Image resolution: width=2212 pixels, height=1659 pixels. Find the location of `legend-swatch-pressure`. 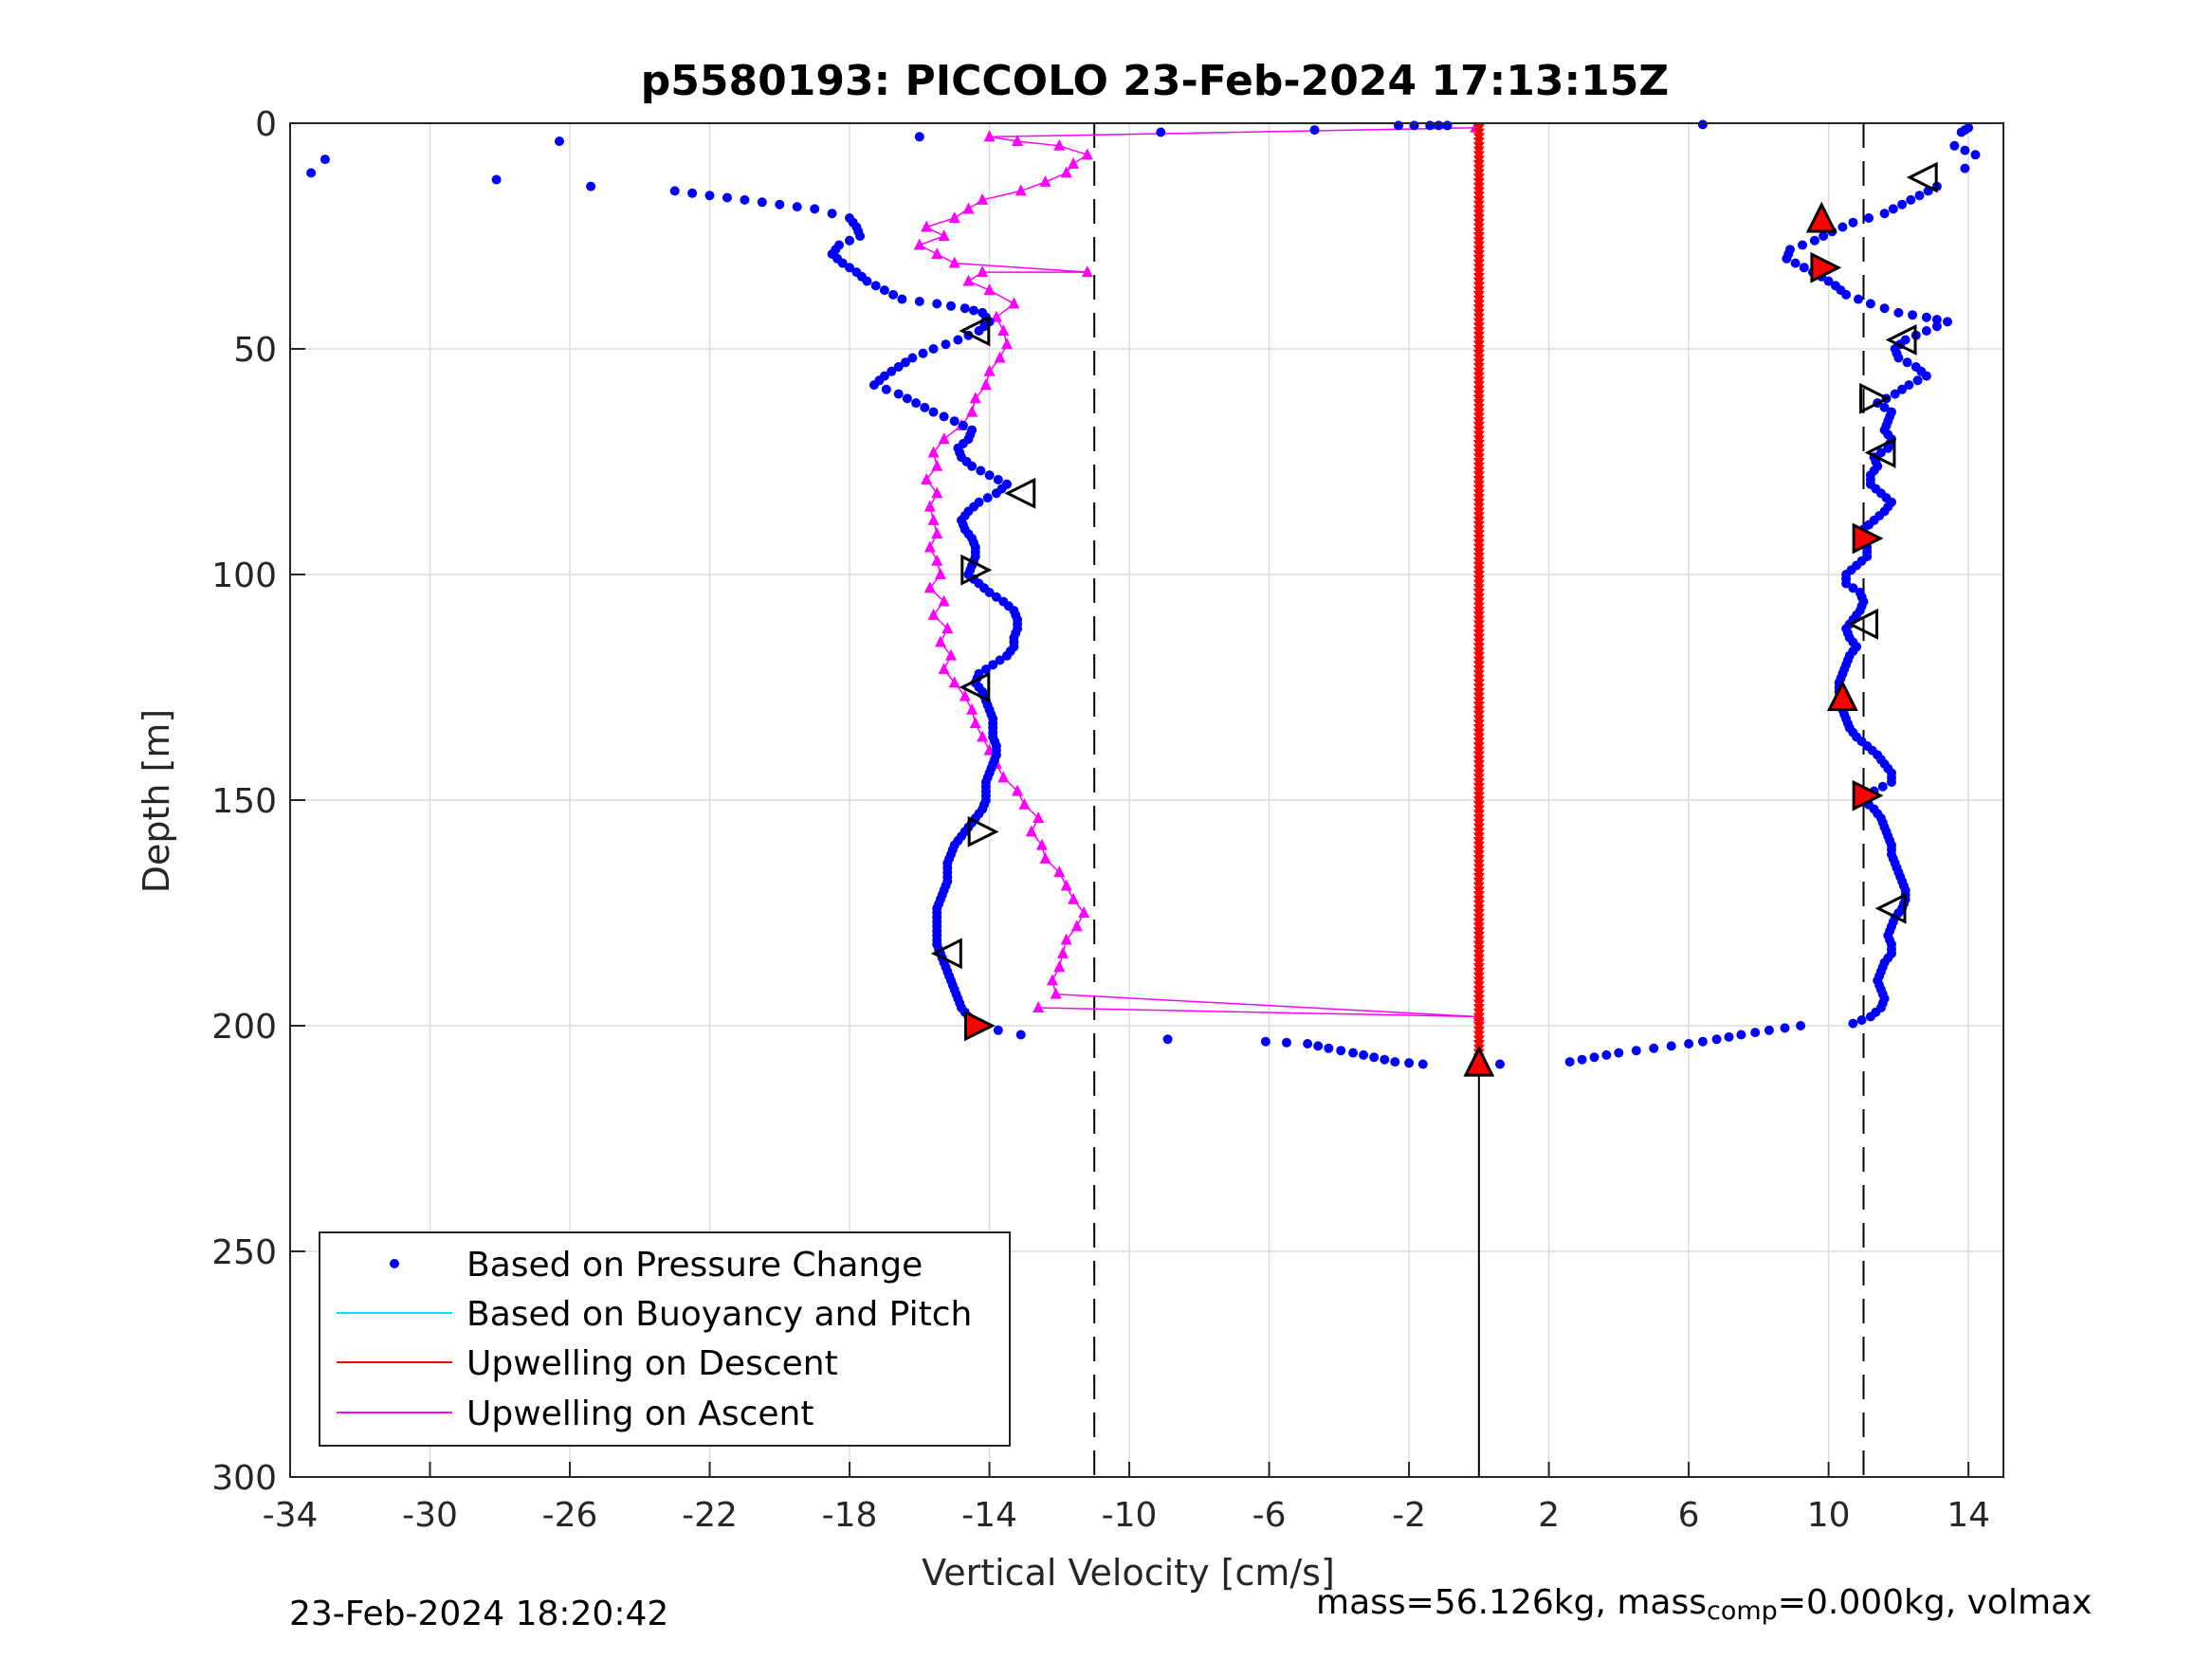

legend-swatch-pressure is located at coordinates (394, 1263).